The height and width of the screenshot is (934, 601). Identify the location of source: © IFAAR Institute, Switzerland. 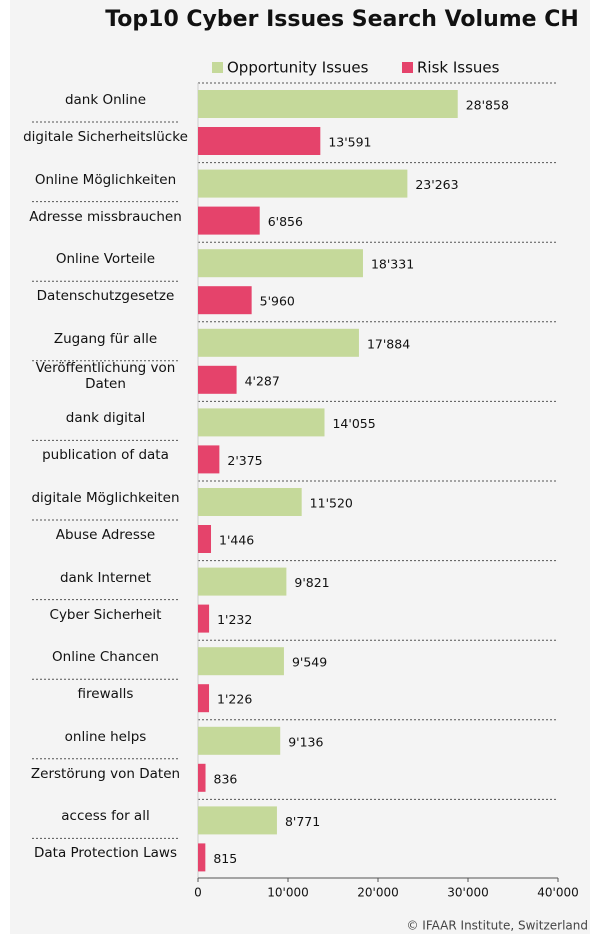
(497, 926).